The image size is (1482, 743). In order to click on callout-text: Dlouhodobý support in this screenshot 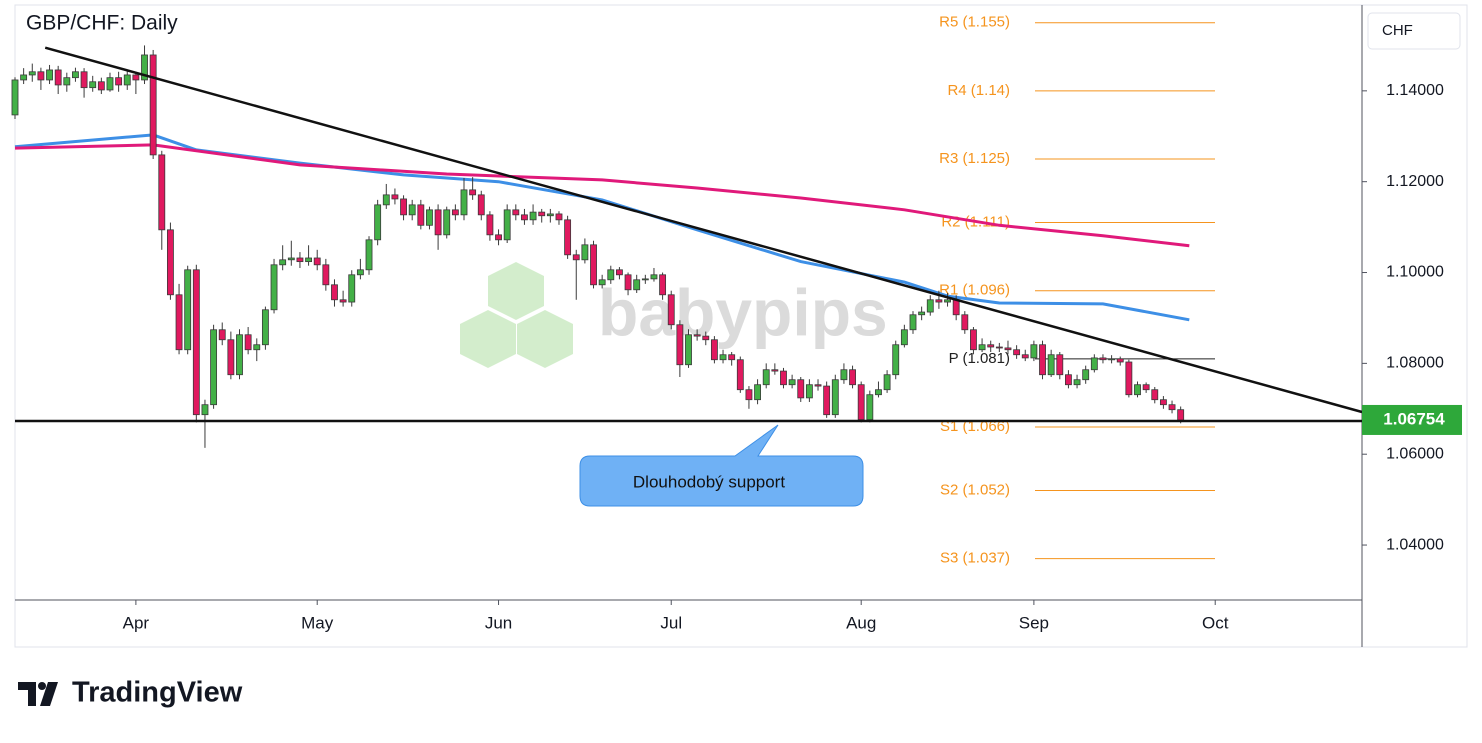, I will do `click(709, 481)`.